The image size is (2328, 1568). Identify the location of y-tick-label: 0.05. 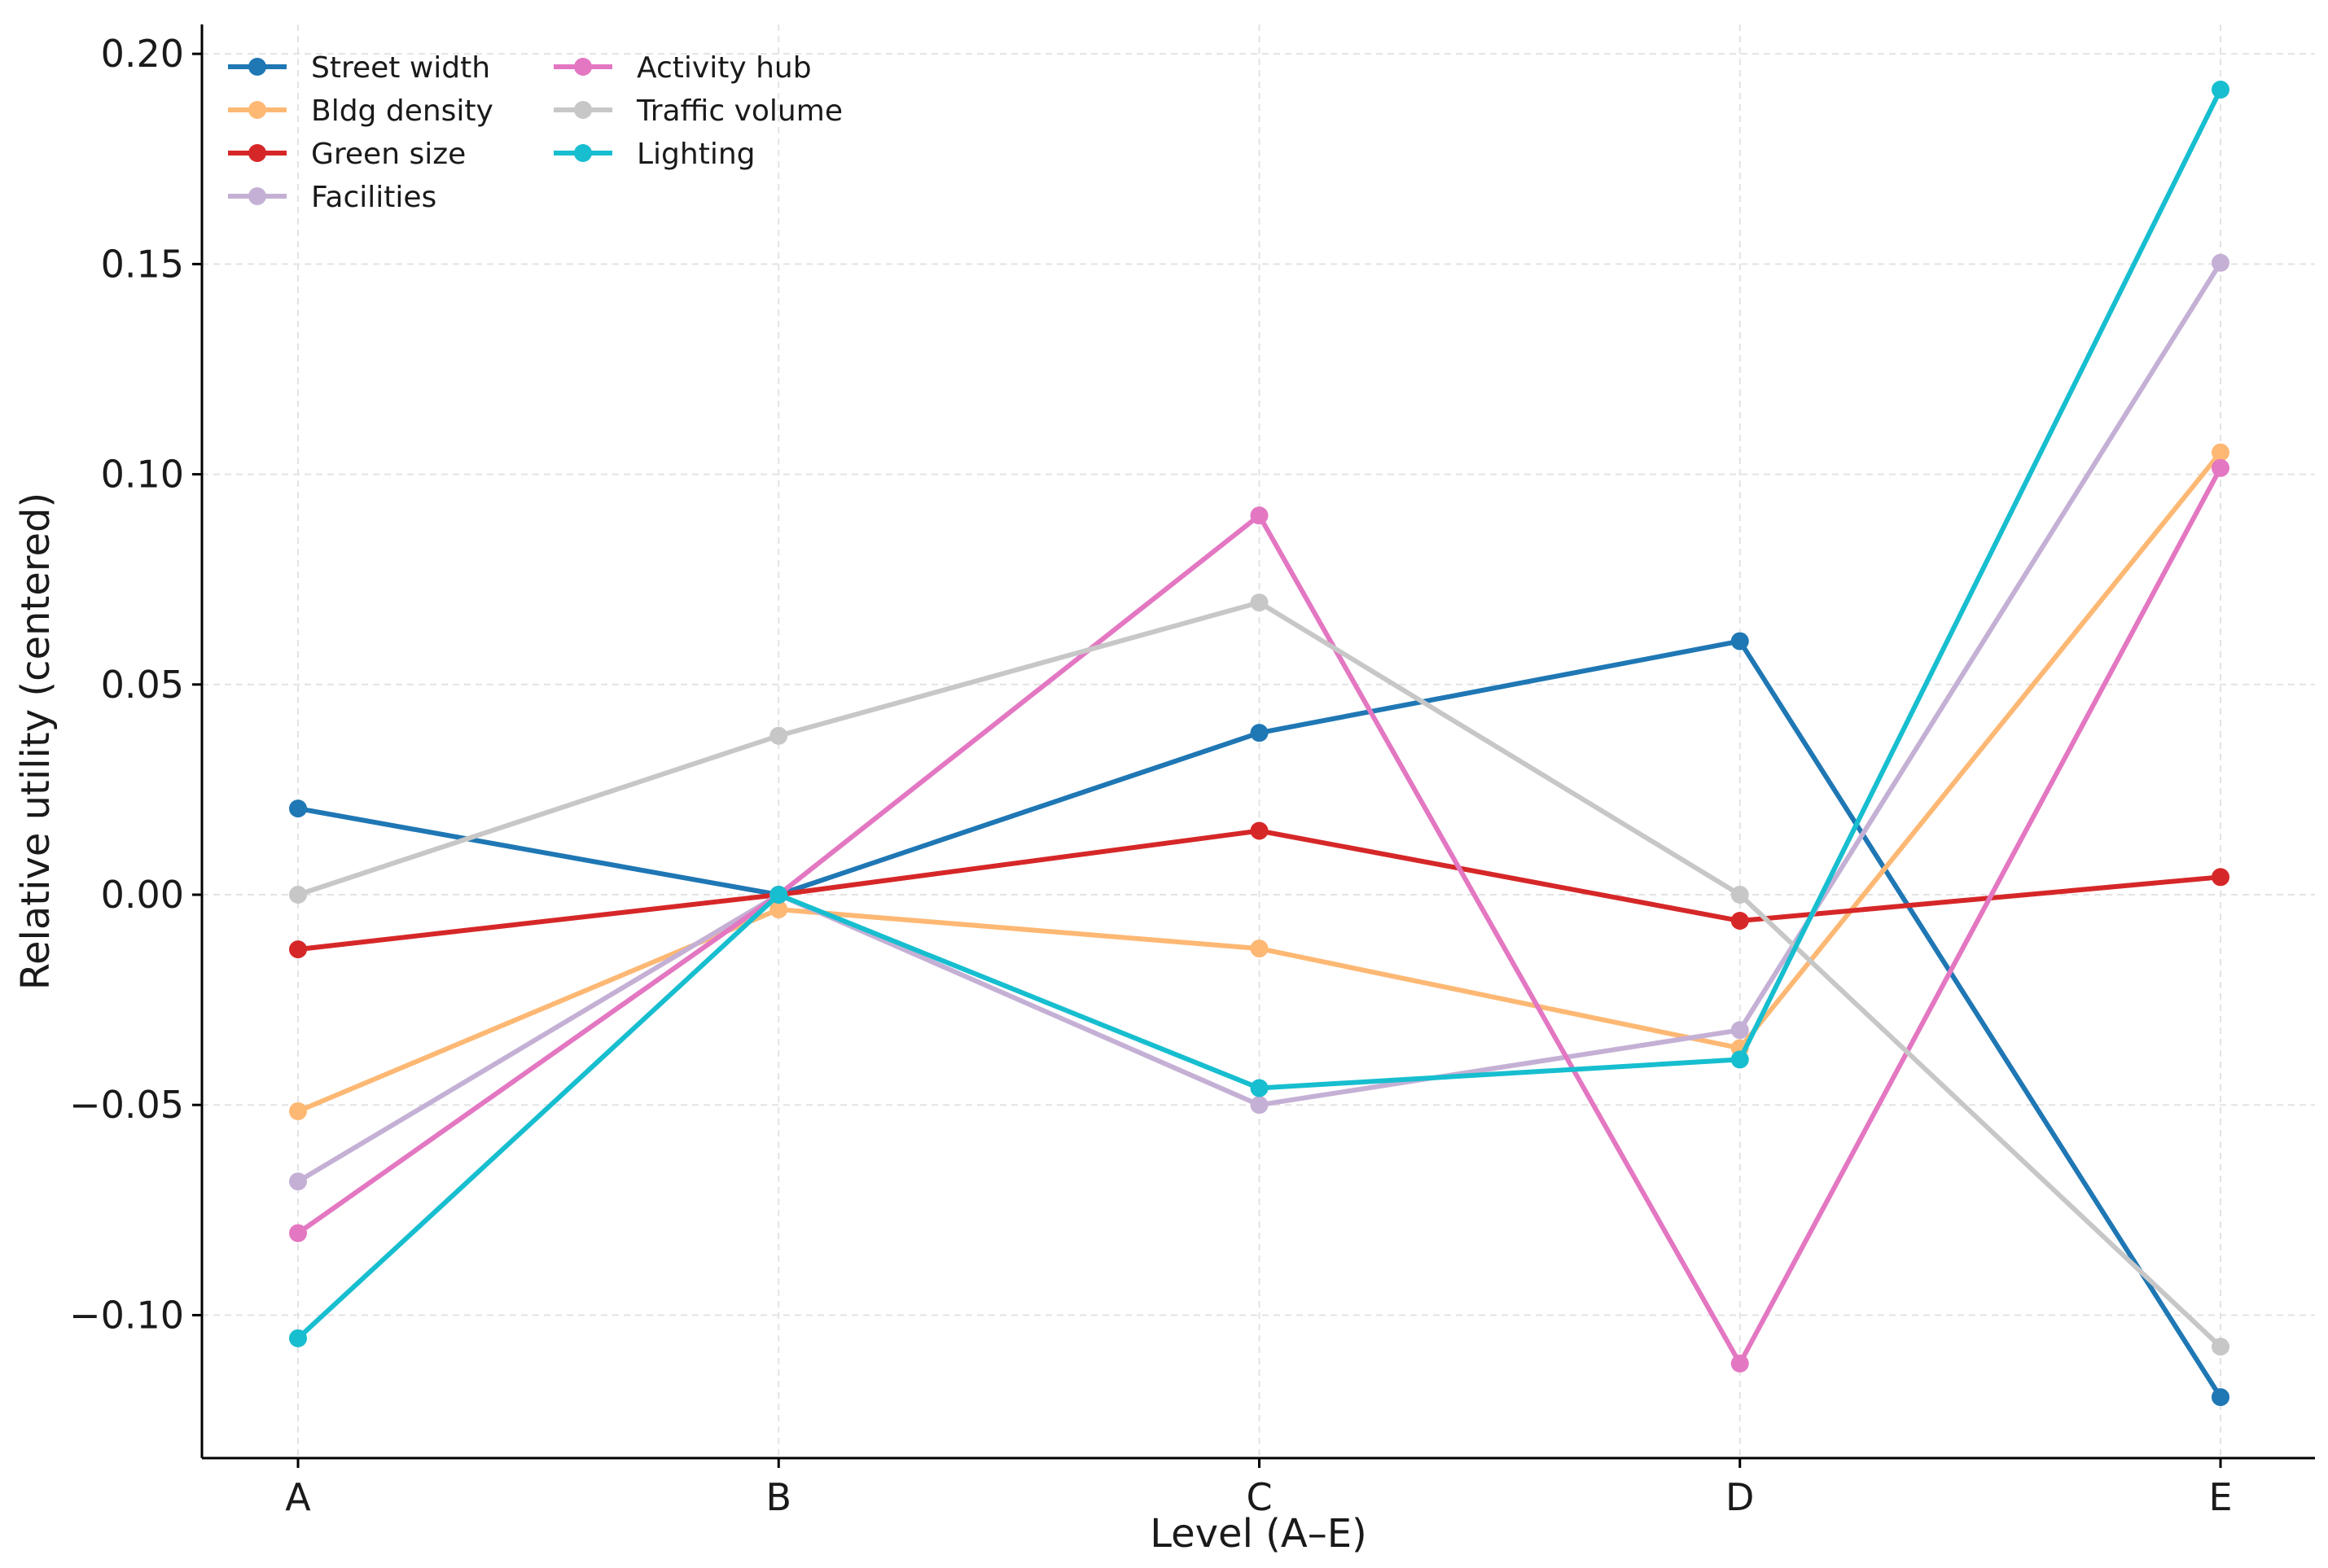
(142, 685).